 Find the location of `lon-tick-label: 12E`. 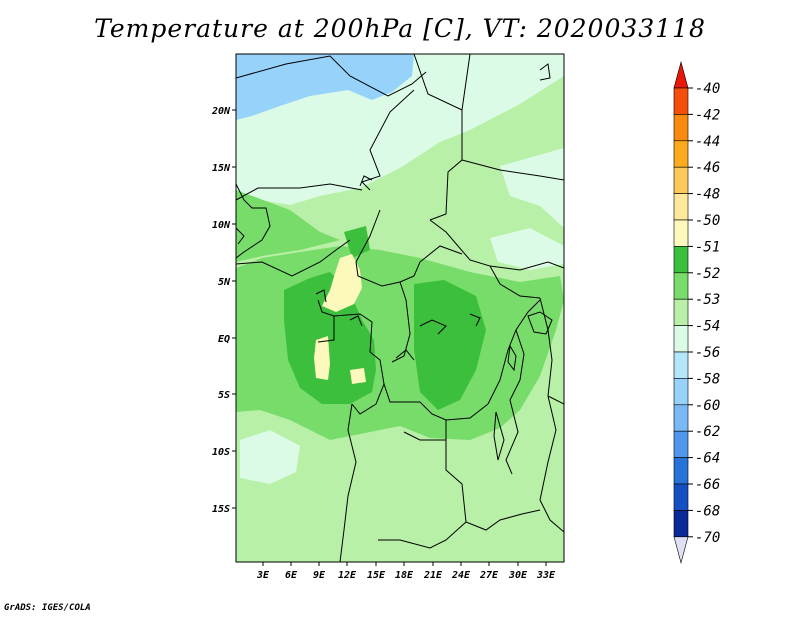

lon-tick-label: 12E is located at coordinates (347, 575).